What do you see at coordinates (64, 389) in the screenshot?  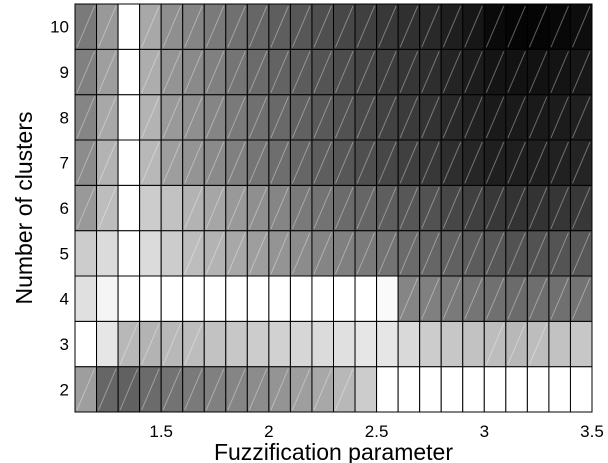 I see `y-tick-label: 2` at bounding box center [64, 389].